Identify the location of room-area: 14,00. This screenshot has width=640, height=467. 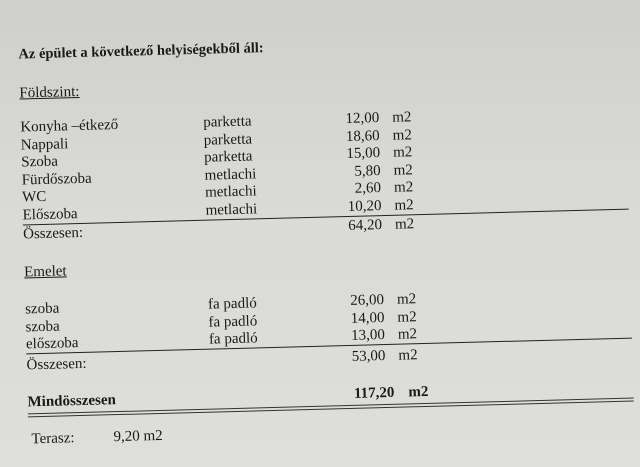
(367, 318).